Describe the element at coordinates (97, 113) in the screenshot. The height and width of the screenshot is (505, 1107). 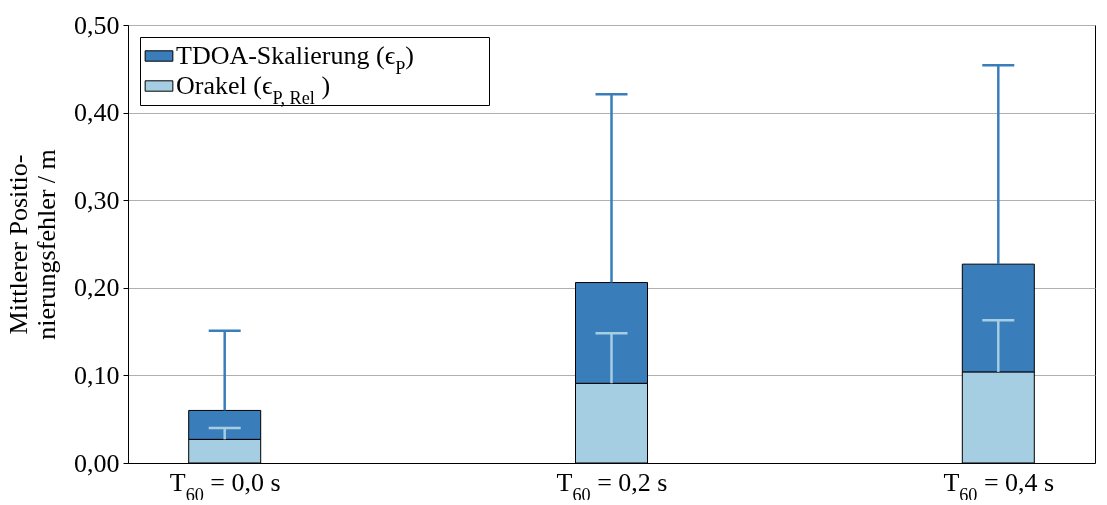
I see `y-tick-label: 0,40` at that location.